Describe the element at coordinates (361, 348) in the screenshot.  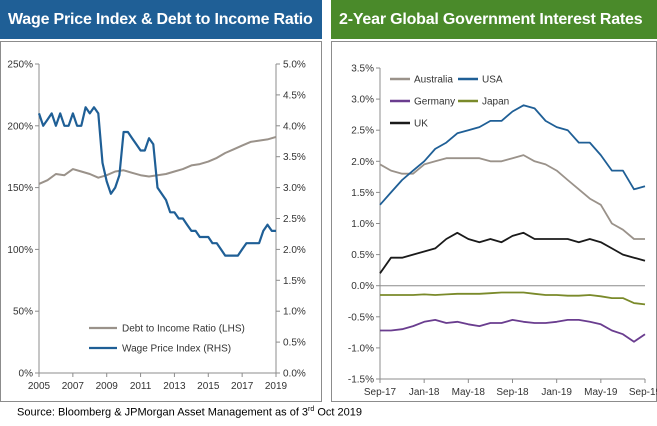
I see `y-tick-label: -1.0%` at that location.